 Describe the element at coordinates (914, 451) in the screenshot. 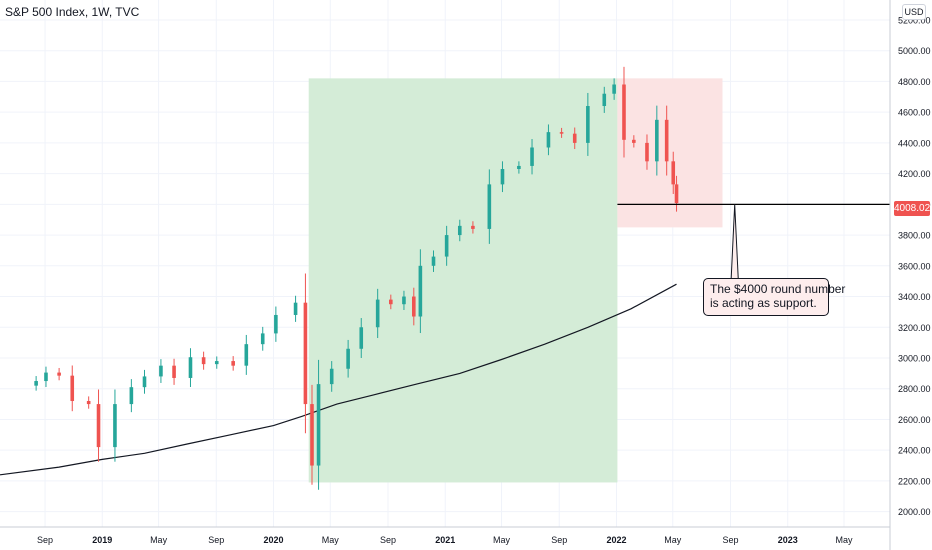

I see `y-tick-label: 2400.00` at that location.